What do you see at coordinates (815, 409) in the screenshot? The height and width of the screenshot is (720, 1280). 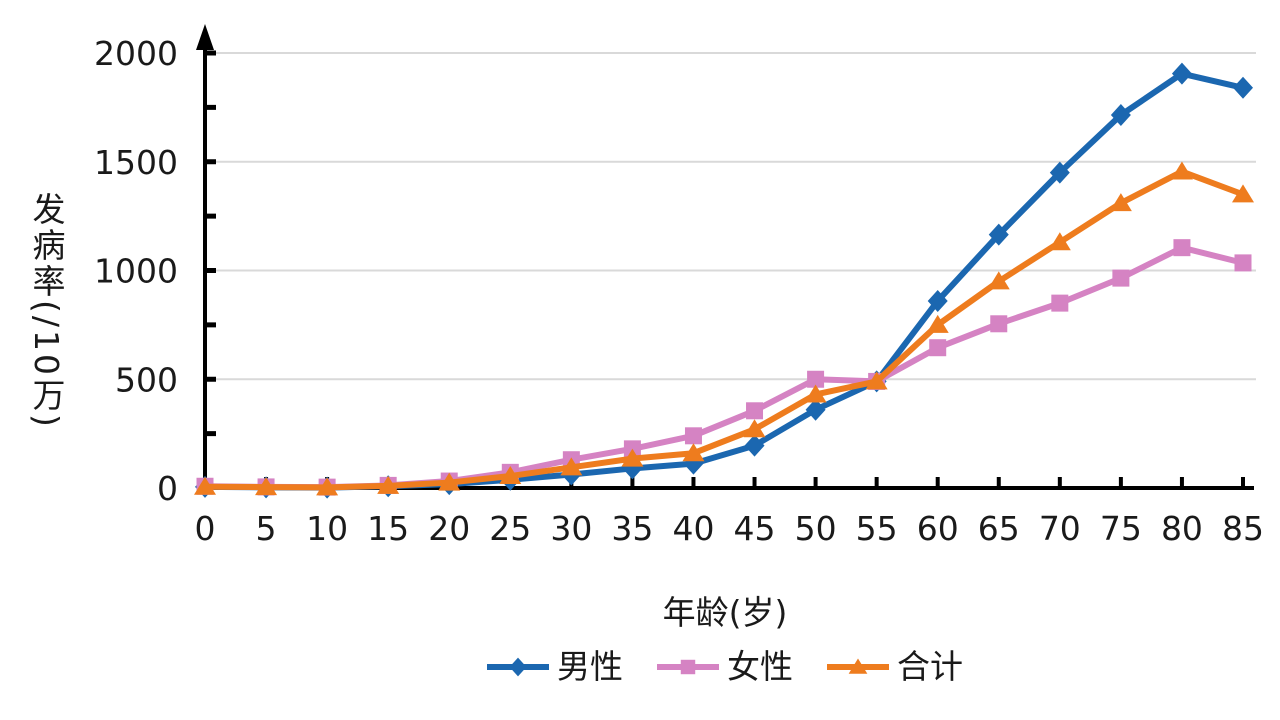 I see `marker-男性-50` at bounding box center [815, 409].